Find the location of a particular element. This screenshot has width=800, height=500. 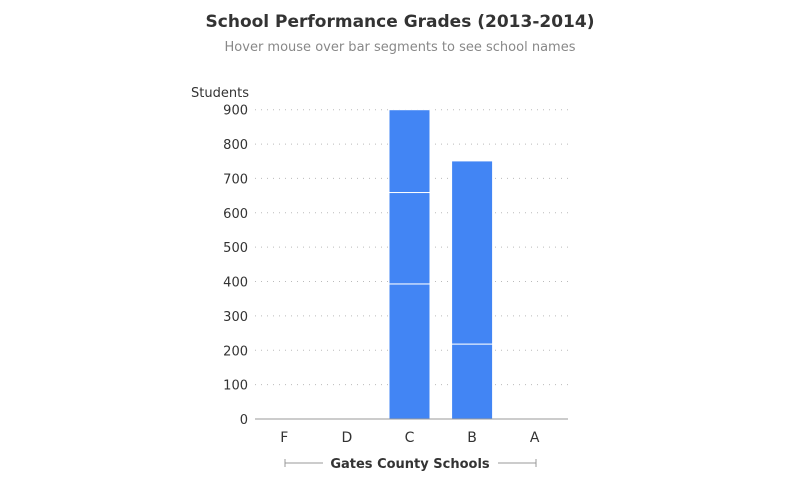

y-tick-label: 400 is located at coordinates (235, 283).